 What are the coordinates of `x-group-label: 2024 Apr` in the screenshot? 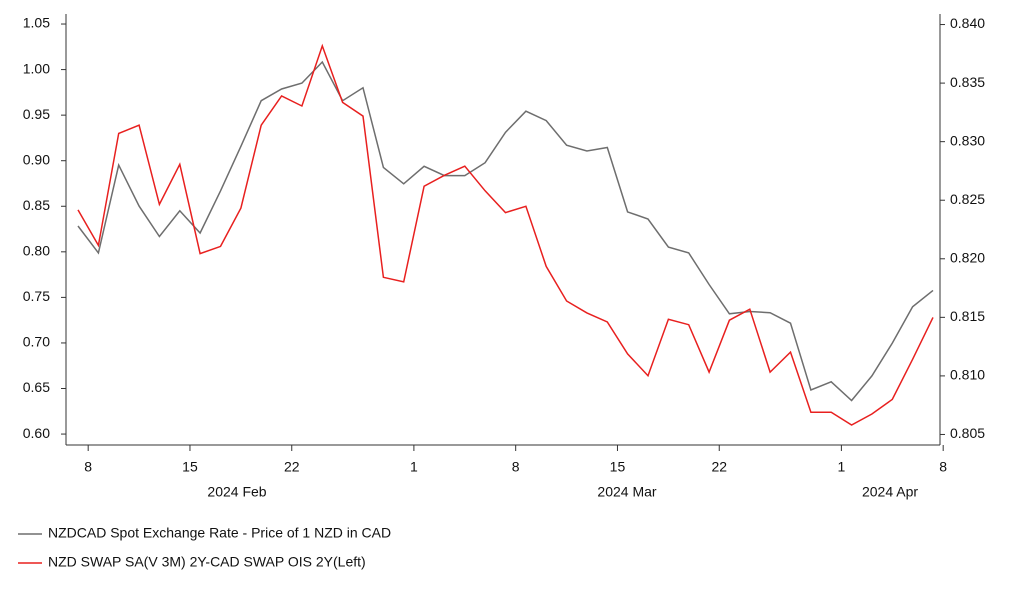 It's located at (890, 492).